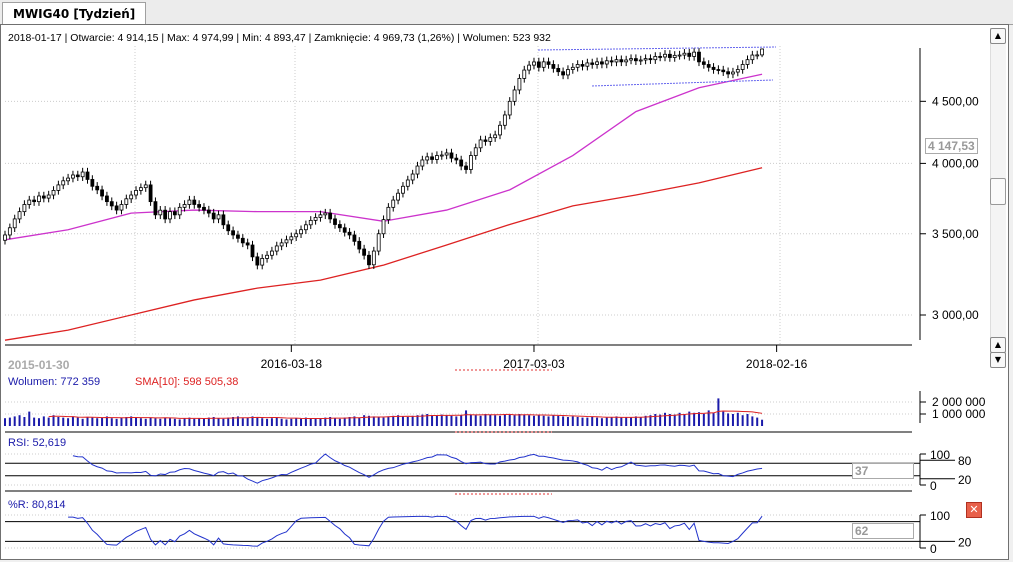 The image size is (1013, 562). Describe the element at coordinates (682, 83) in the screenshot. I see `channel-bottom-line` at that location.